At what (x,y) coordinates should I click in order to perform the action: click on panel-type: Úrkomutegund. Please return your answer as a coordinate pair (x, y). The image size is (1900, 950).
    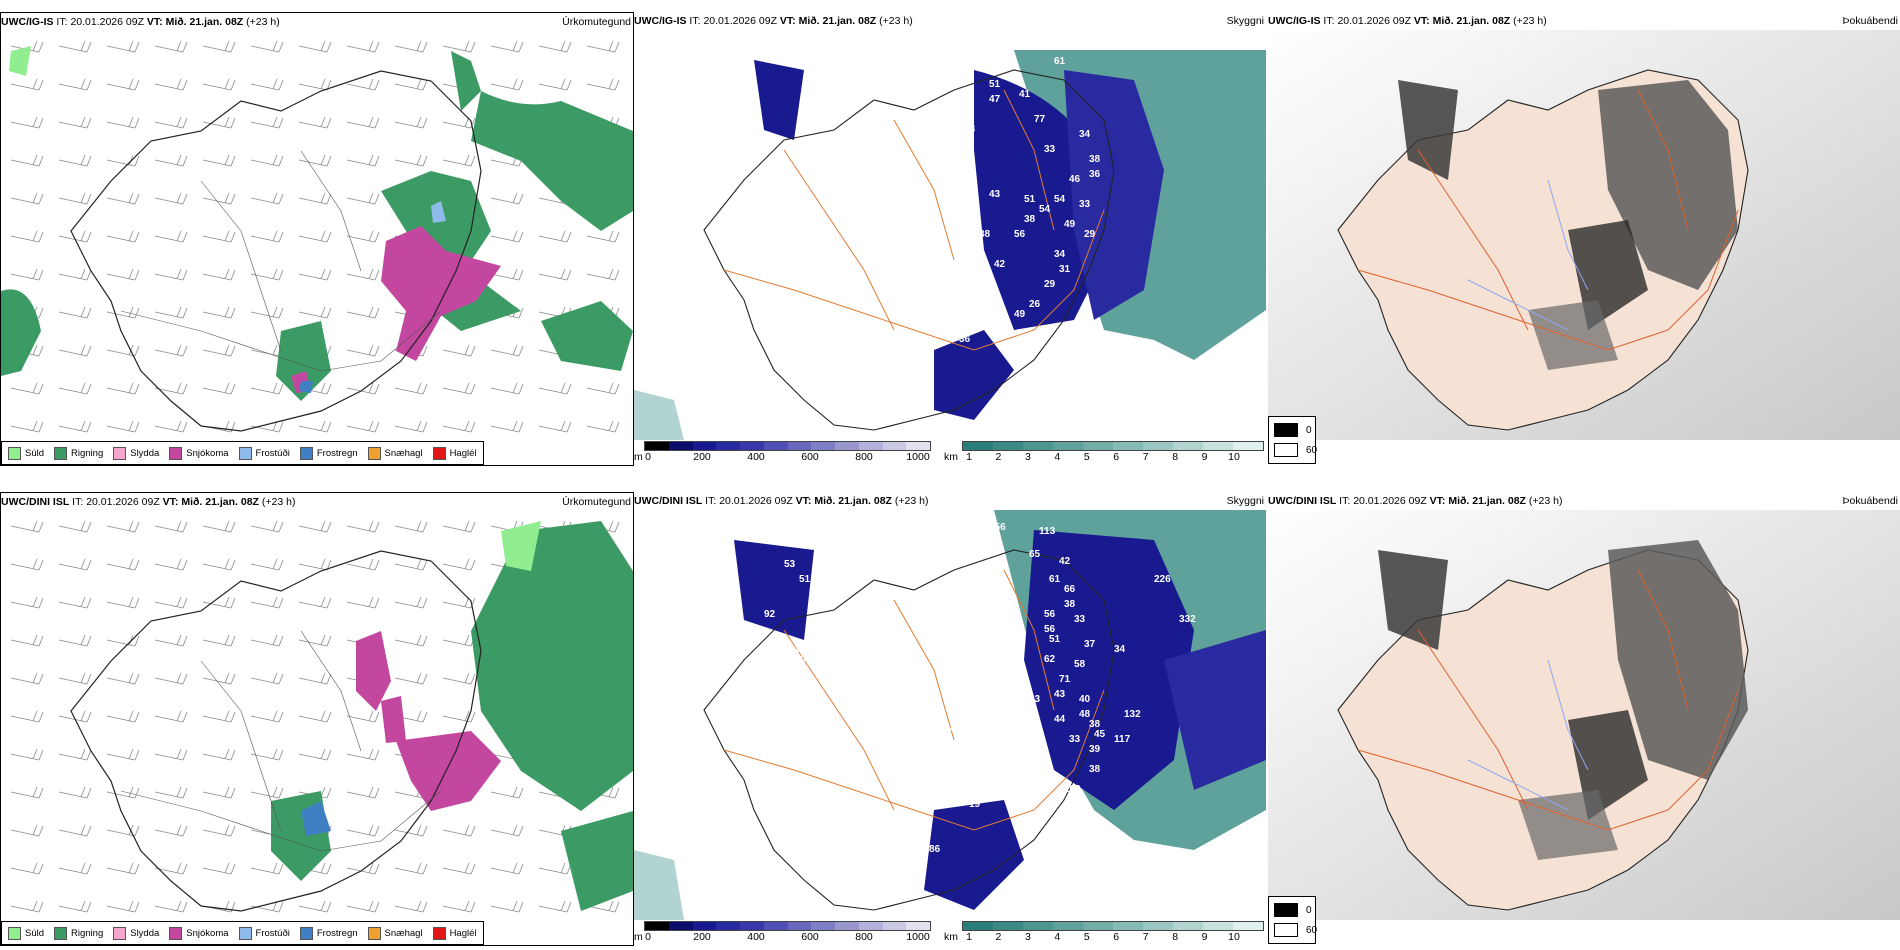
    Looking at the image, I should click on (596, 502).